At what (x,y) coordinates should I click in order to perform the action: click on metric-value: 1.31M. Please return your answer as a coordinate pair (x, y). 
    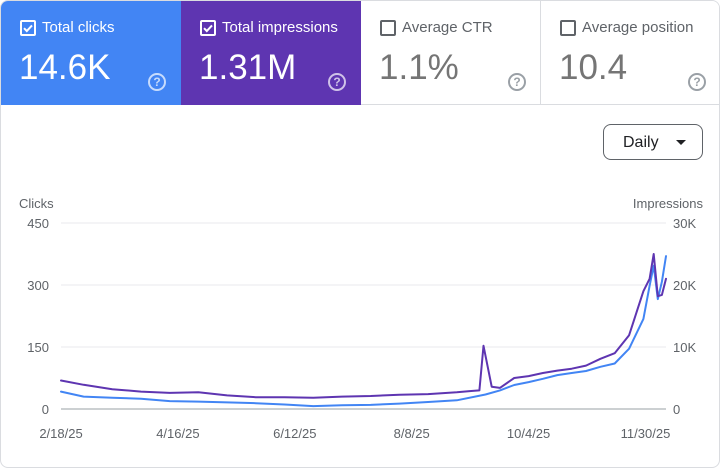
    Looking at the image, I should click on (248, 67).